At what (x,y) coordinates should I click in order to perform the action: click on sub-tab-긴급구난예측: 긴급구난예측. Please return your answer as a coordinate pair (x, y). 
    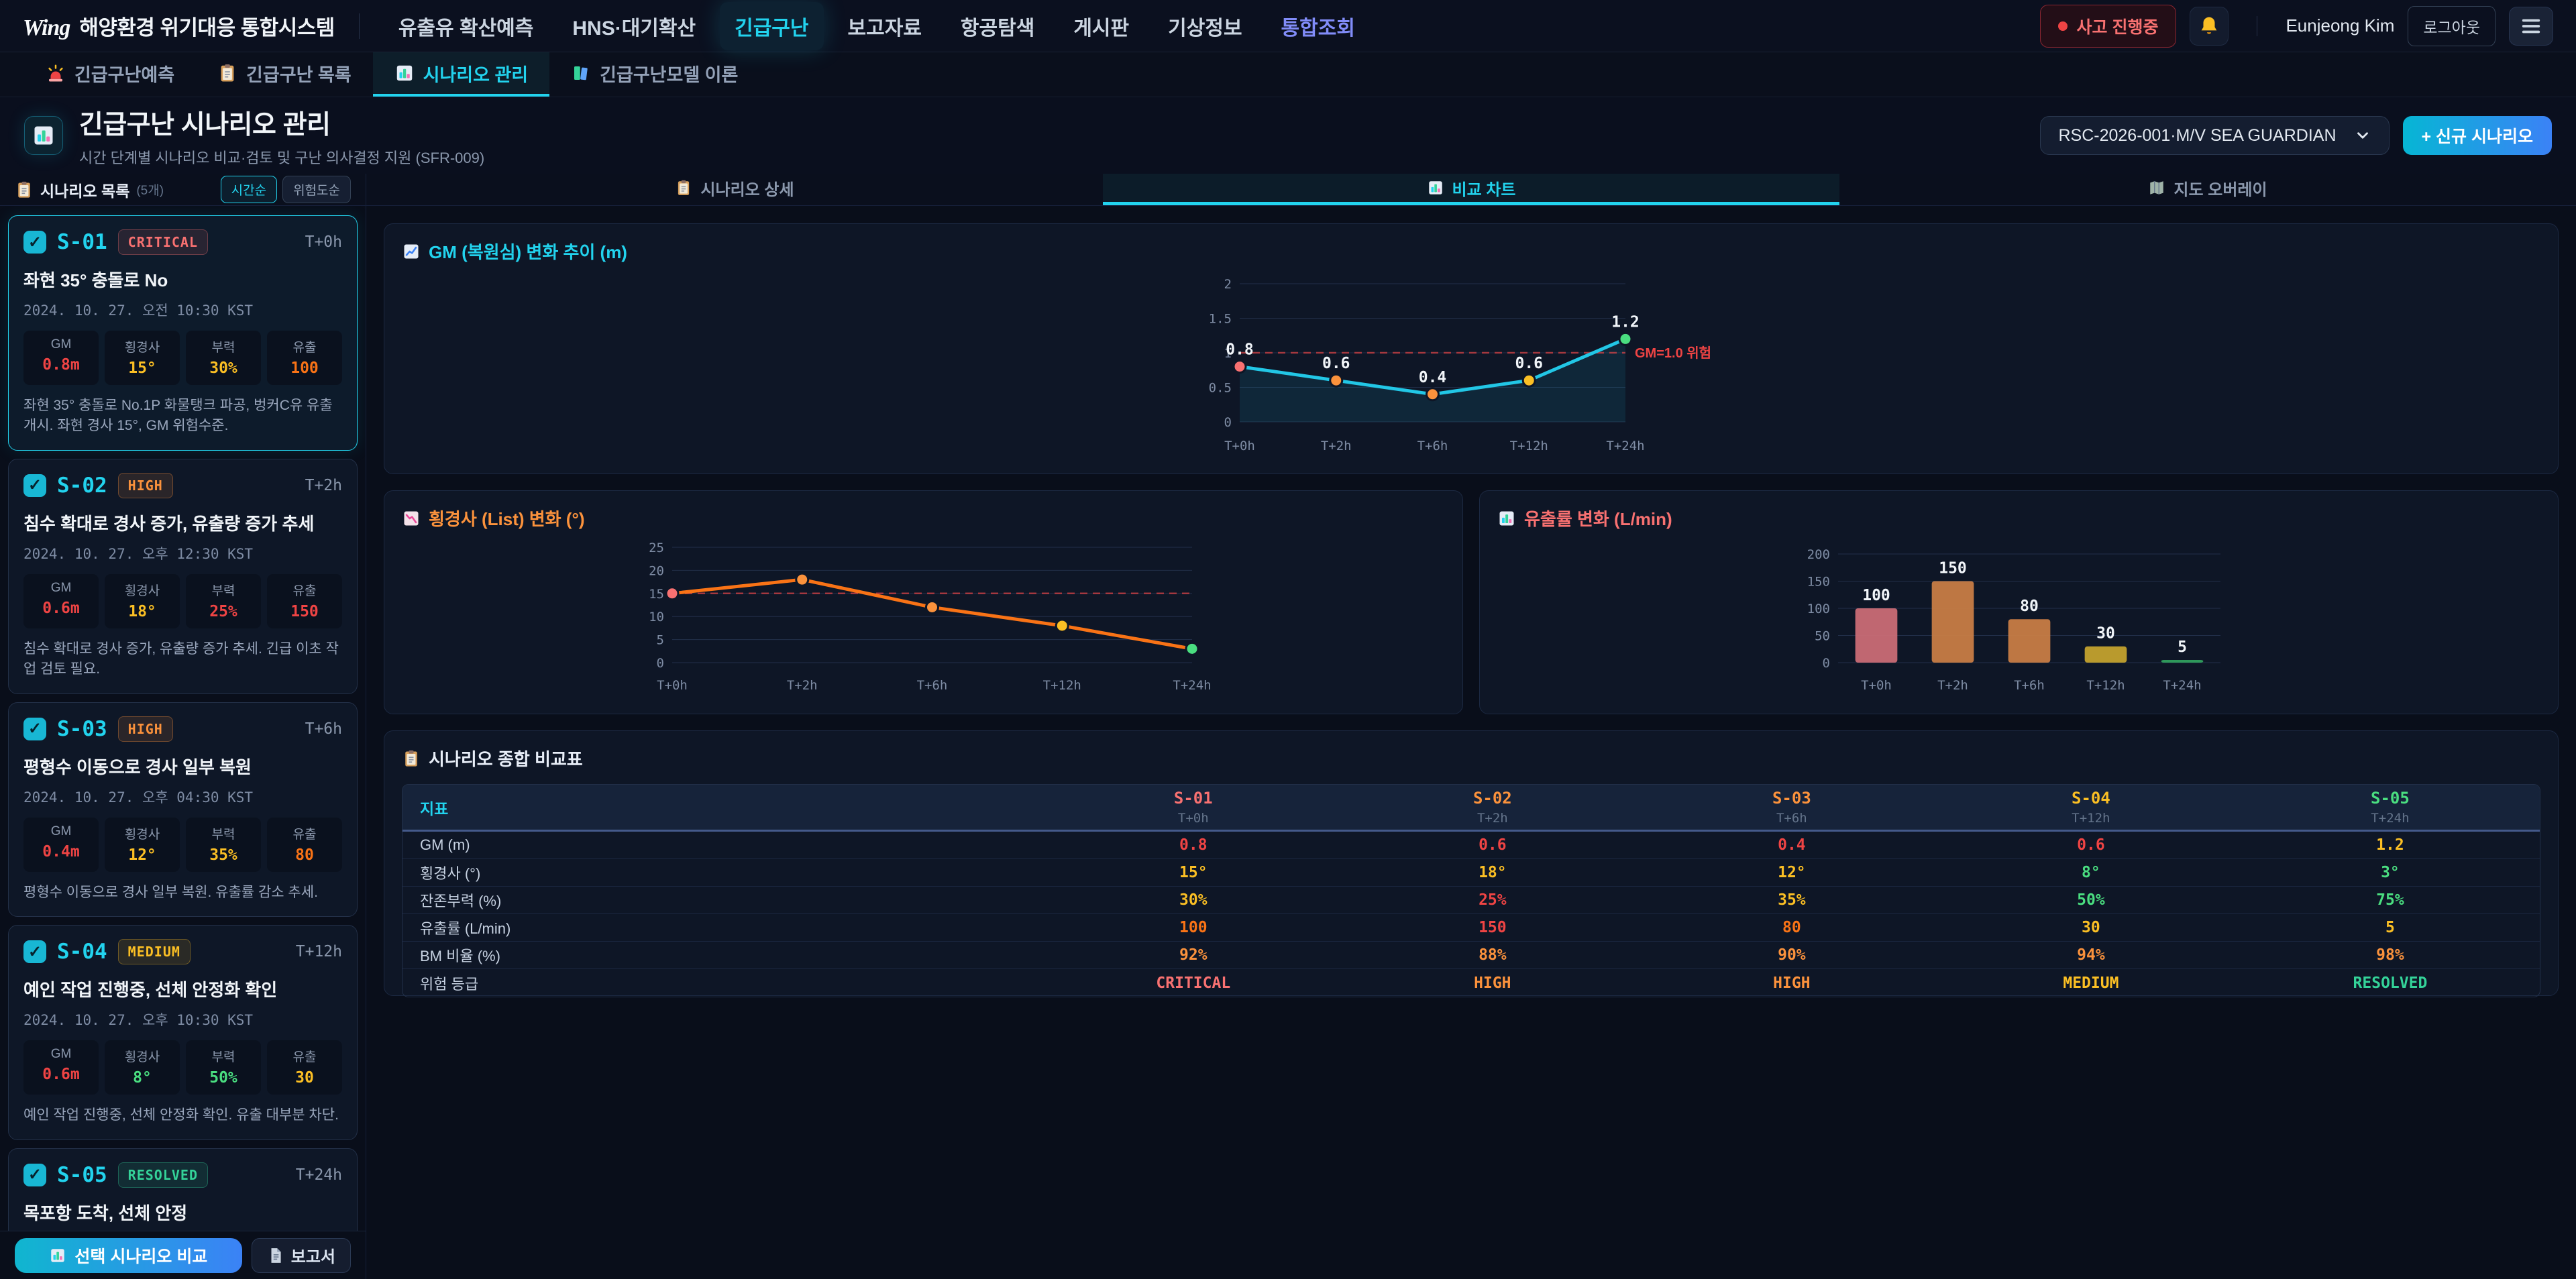
    Looking at the image, I should click on (110, 74).